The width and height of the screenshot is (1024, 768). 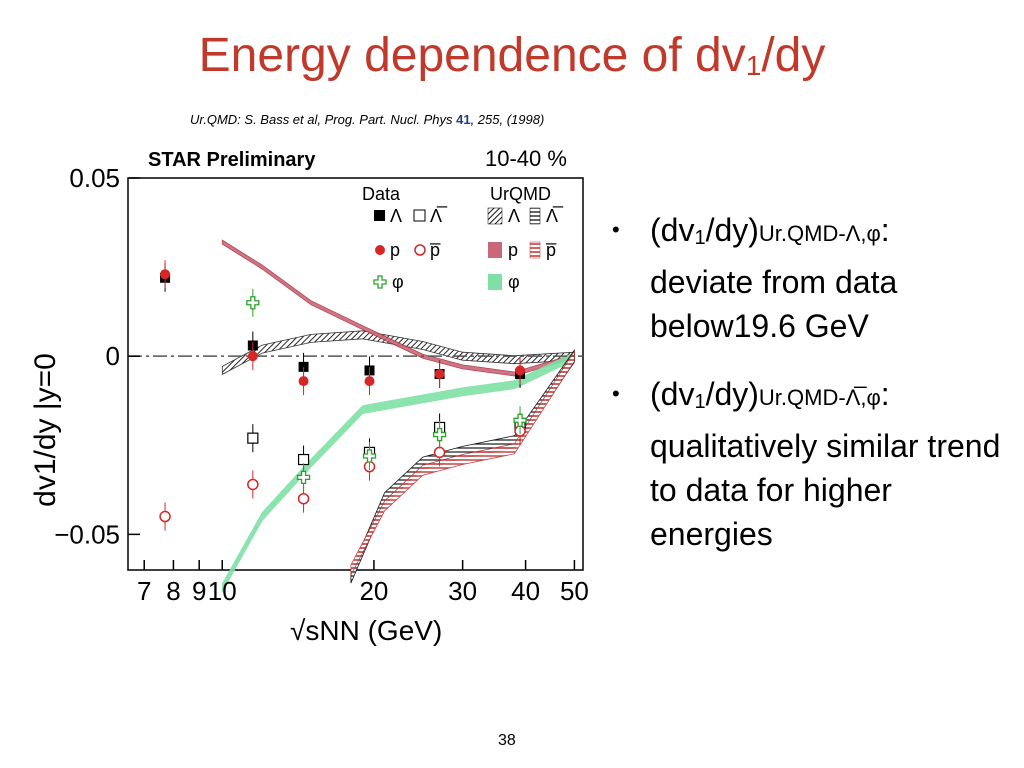 I want to click on x-tick-label: 9, so click(x=199, y=591).